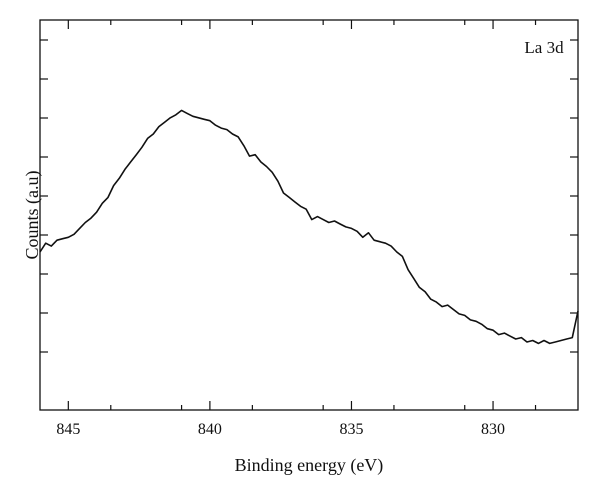 The height and width of the screenshot is (494, 600). I want to click on x-tick-label: 840, so click(210, 429).